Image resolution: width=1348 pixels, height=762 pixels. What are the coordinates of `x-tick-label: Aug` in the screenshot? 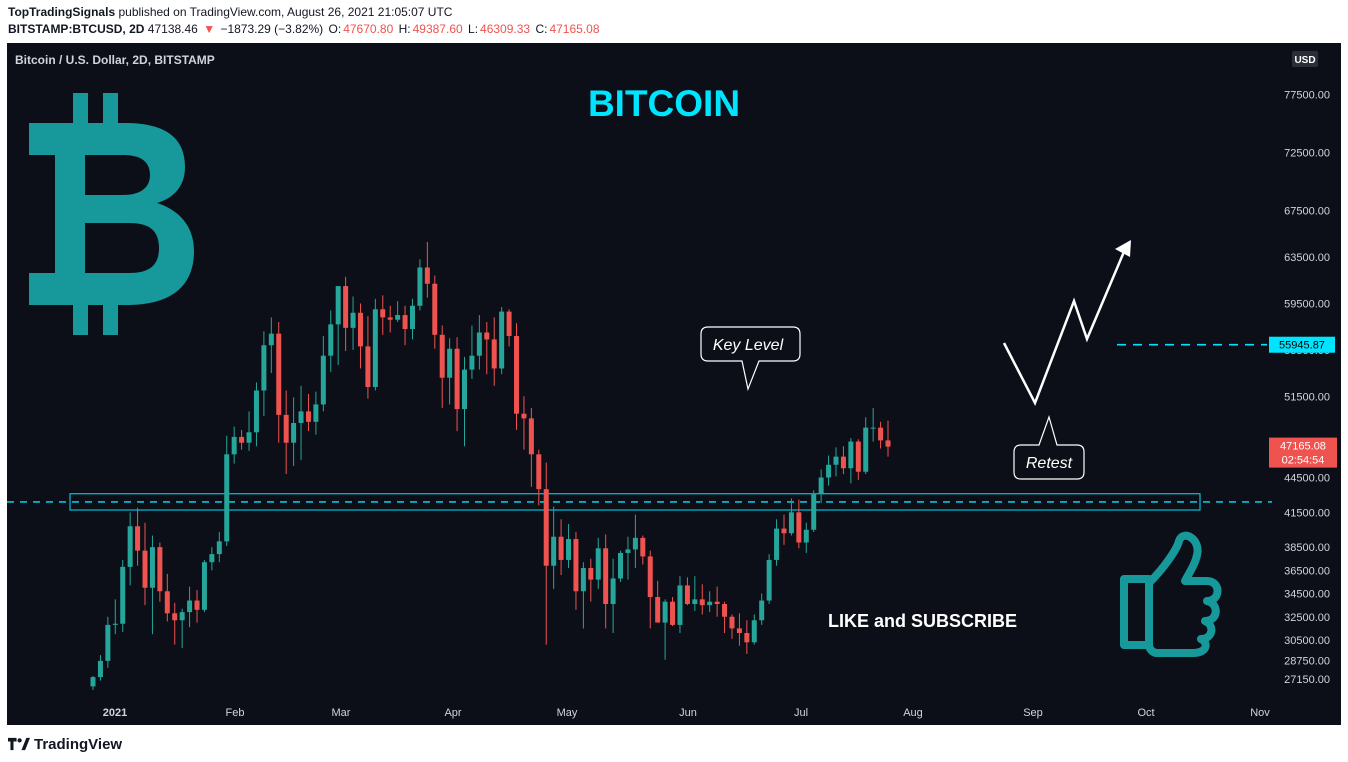 It's located at (913, 713).